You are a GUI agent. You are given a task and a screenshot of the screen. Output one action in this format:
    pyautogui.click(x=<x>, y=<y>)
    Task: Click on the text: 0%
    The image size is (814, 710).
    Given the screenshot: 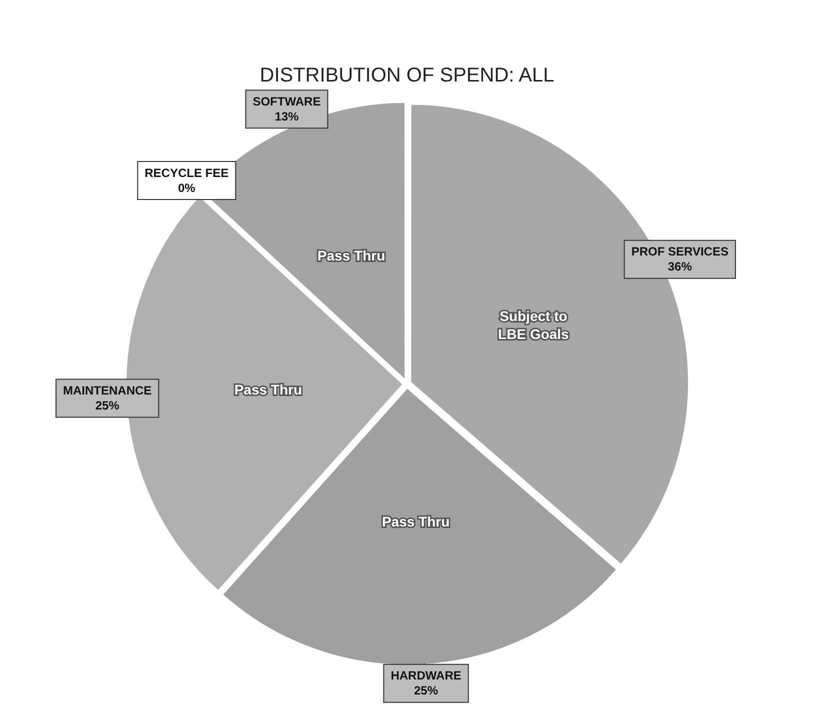 What is the action you would take?
    pyautogui.click(x=187, y=187)
    